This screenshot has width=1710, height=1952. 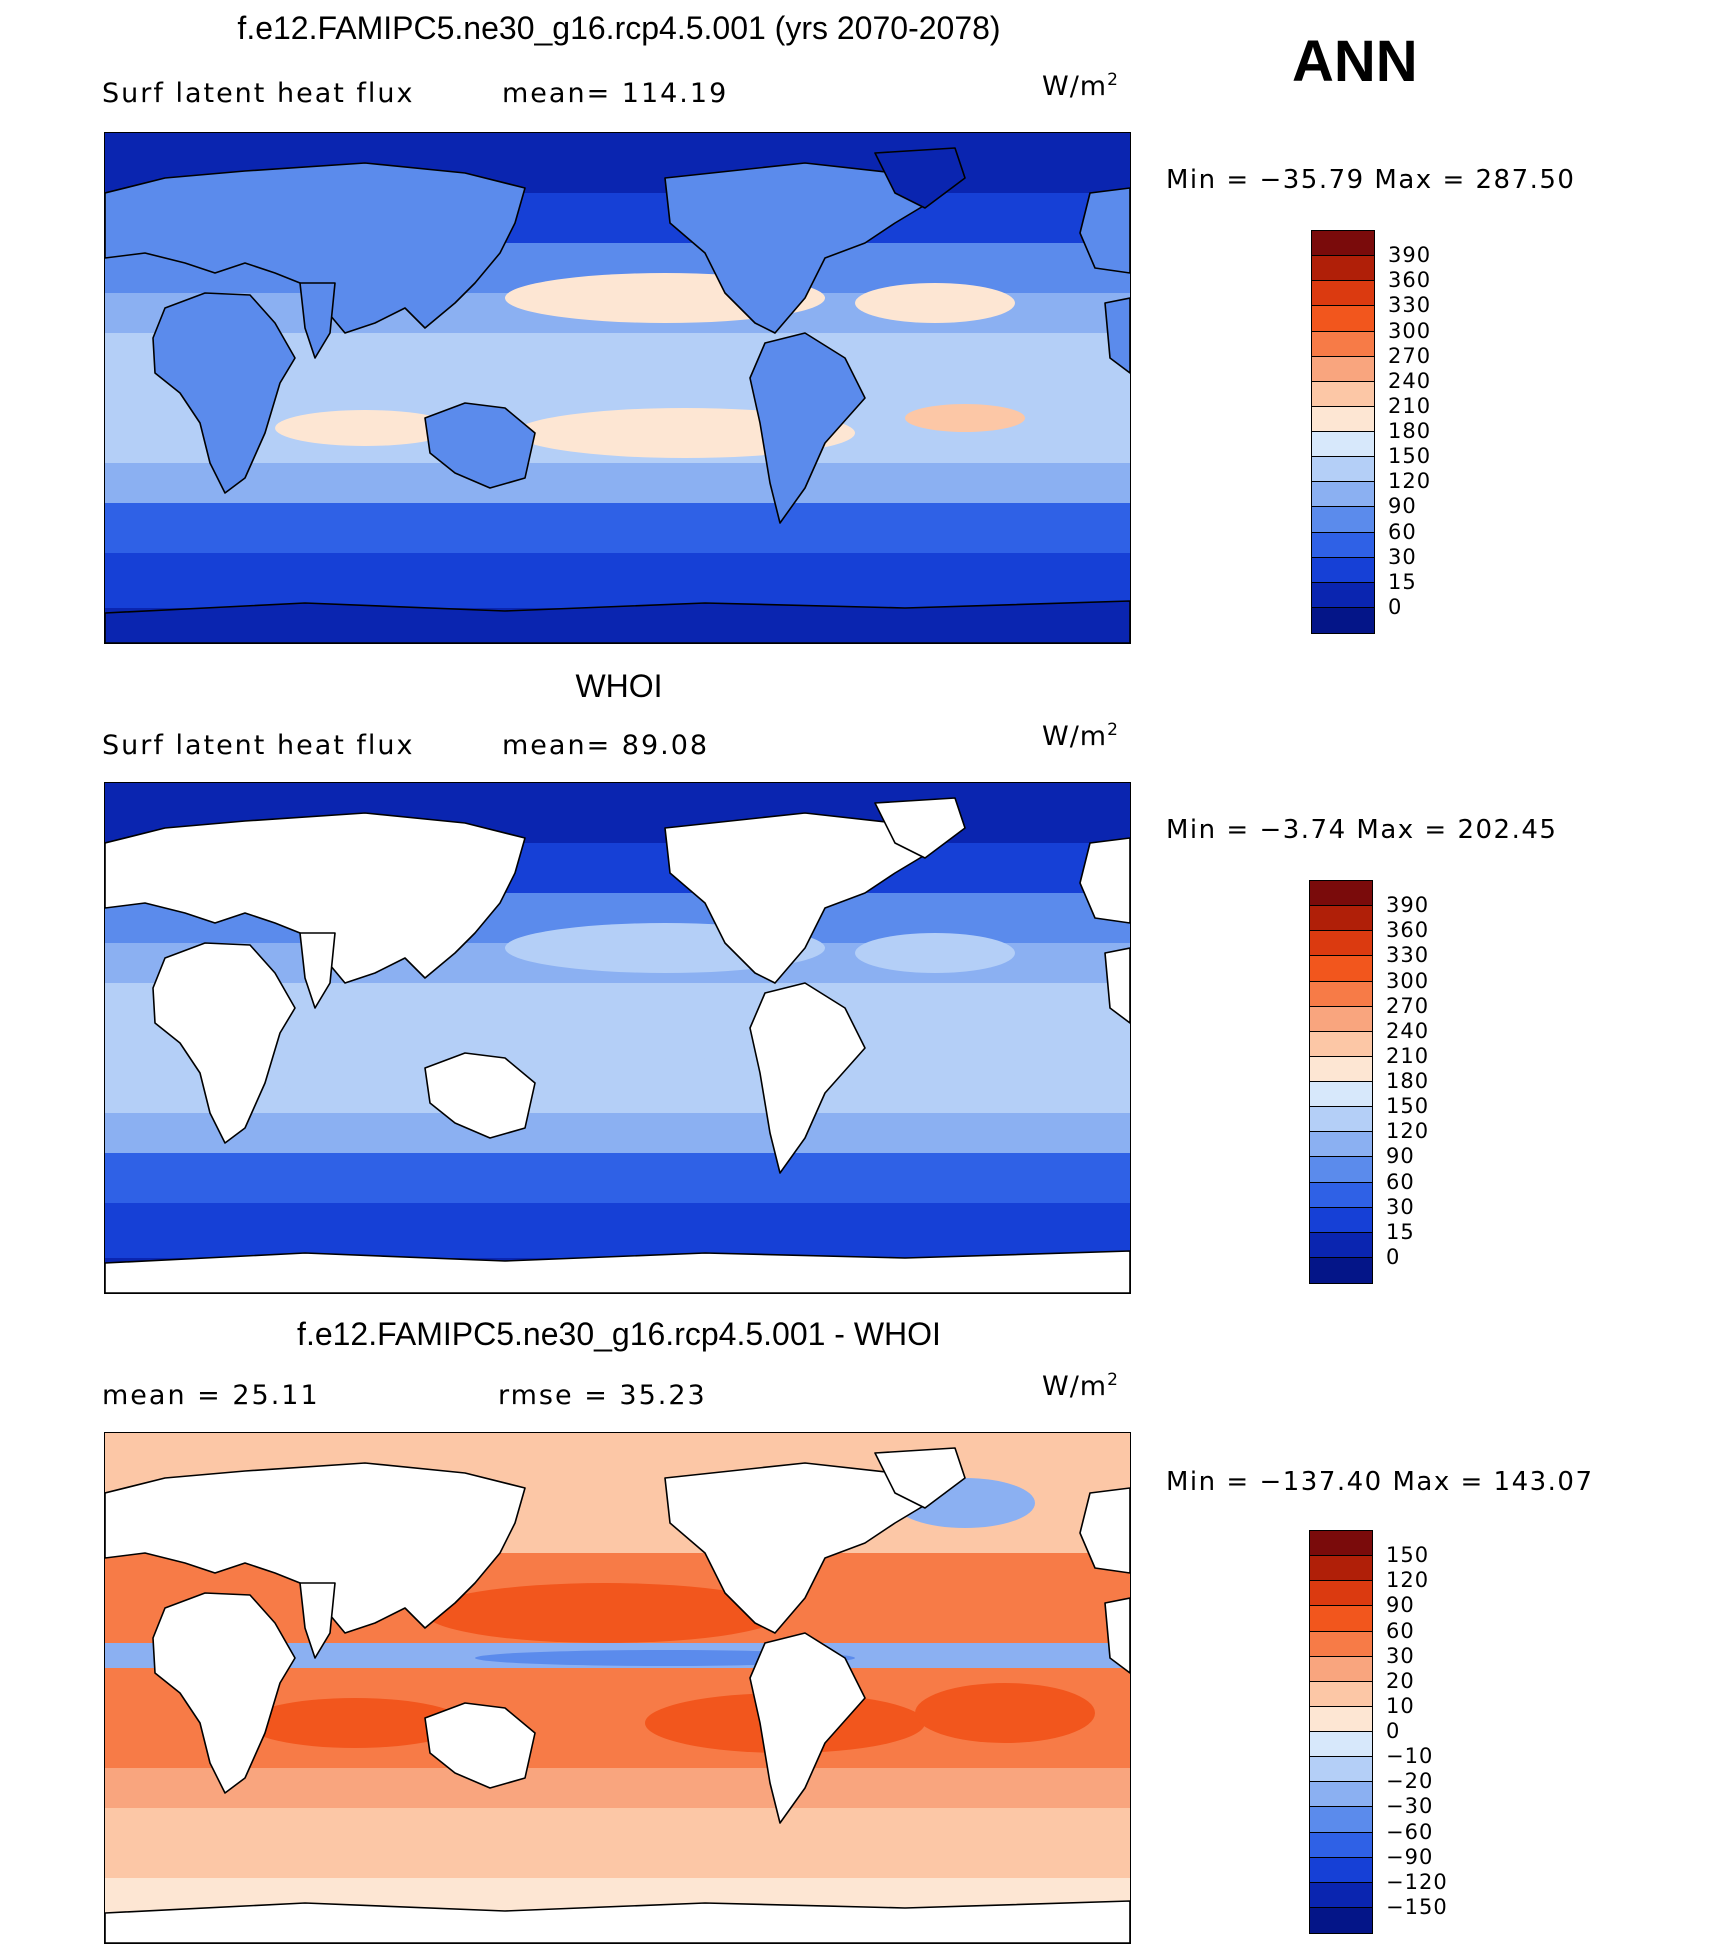 I want to click on colorbar-tick-label: 180, so click(x=1410, y=431).